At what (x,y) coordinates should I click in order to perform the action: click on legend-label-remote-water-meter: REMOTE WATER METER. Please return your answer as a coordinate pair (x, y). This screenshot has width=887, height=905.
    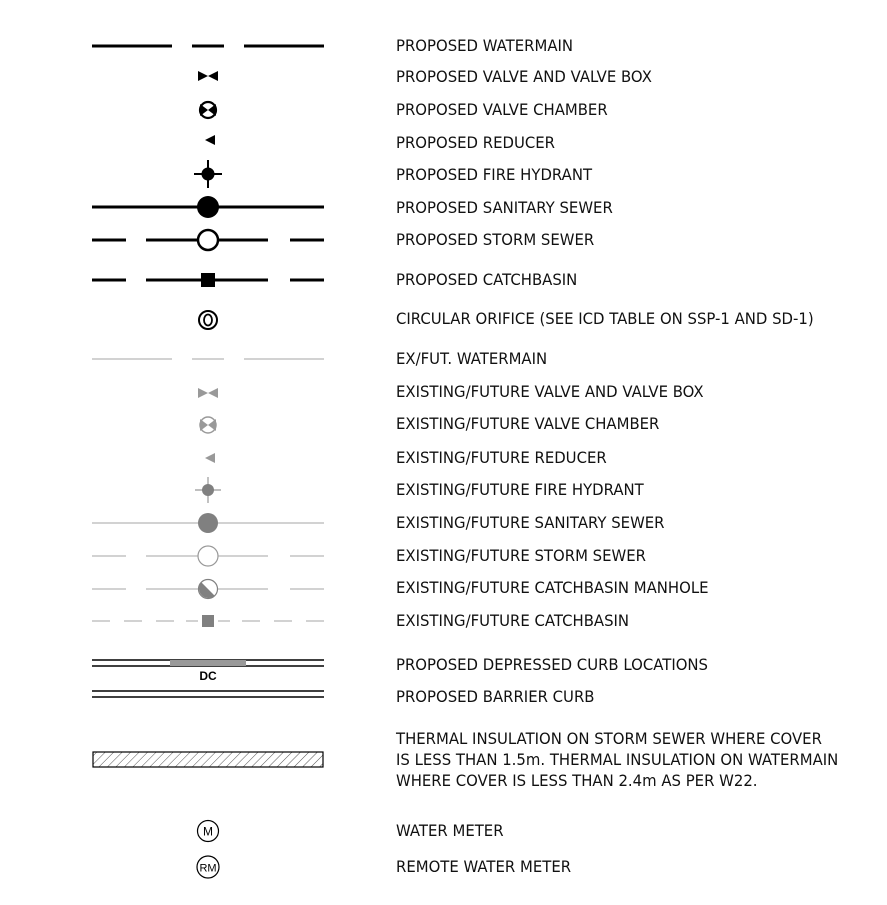
    Looking at the image, I should click on (484, 866).